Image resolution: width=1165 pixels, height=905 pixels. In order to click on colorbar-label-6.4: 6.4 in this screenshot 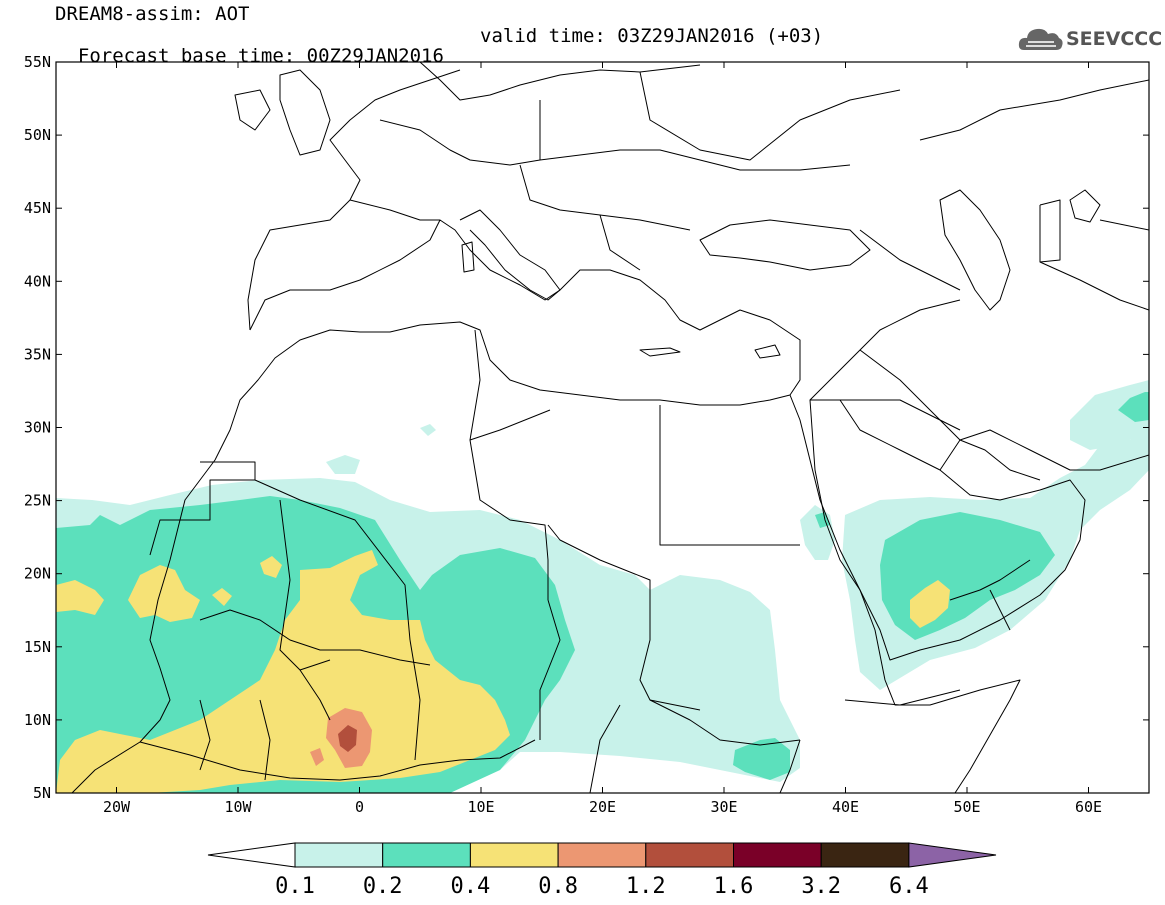, I will do `click(909, 886)`.